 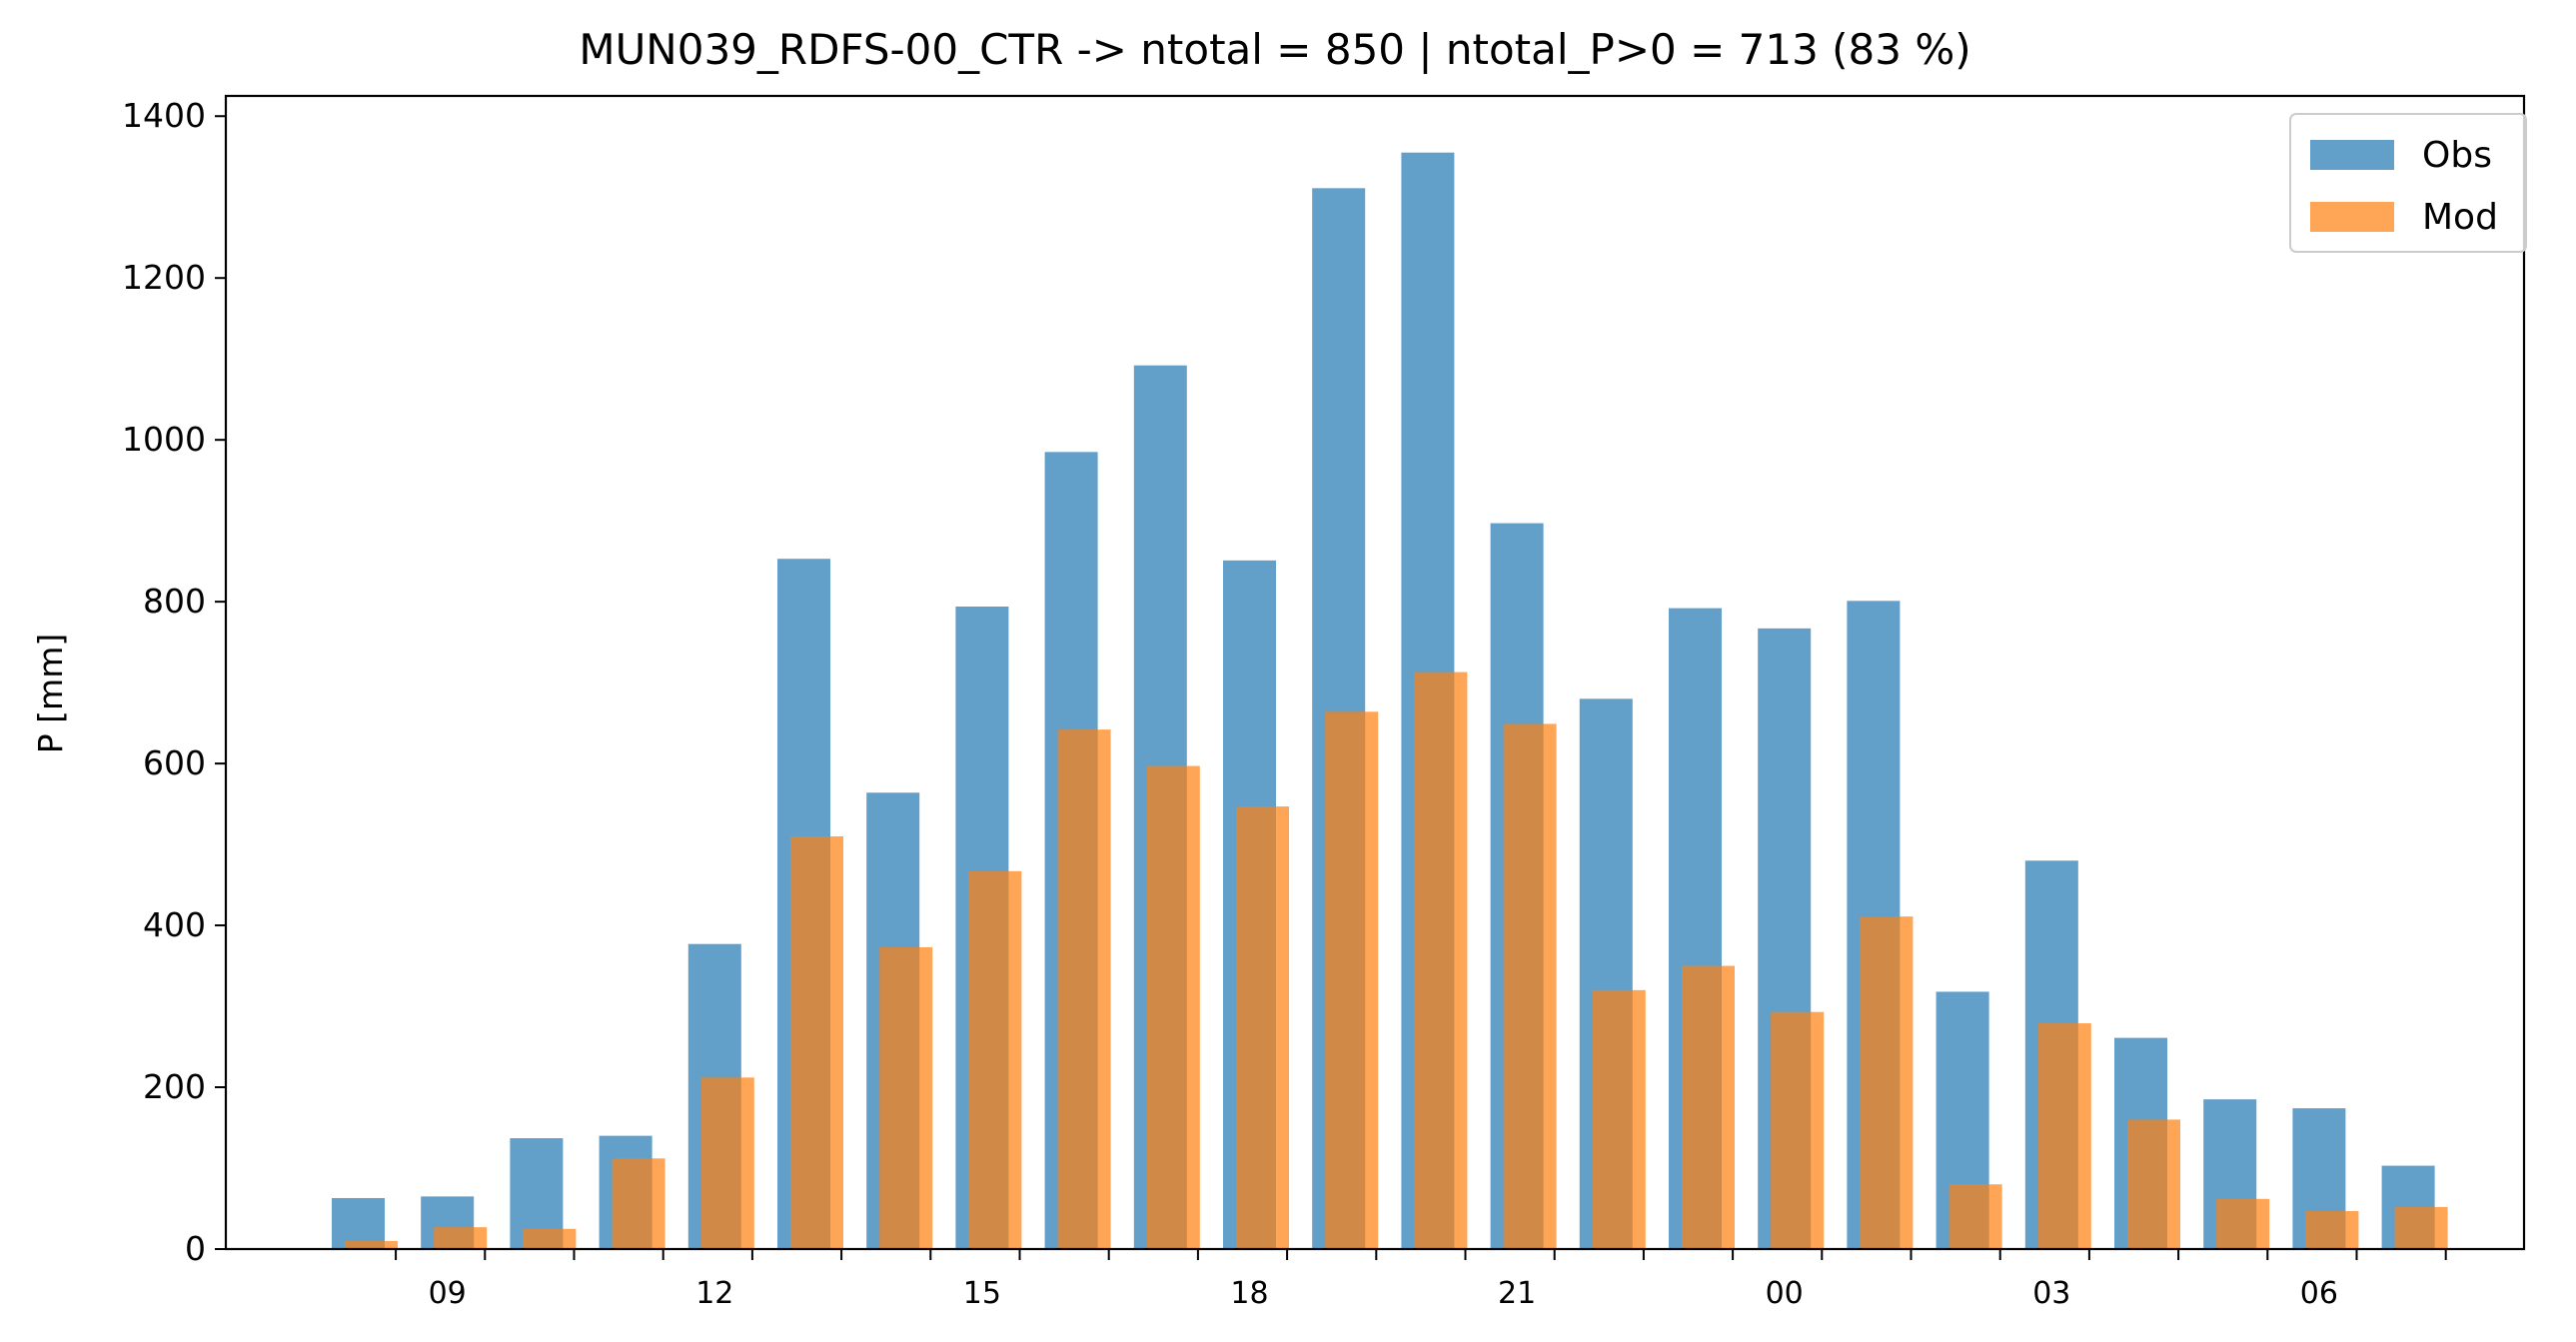 I want to click on x-tick-label: 00, so click(x=1785, y=1293).